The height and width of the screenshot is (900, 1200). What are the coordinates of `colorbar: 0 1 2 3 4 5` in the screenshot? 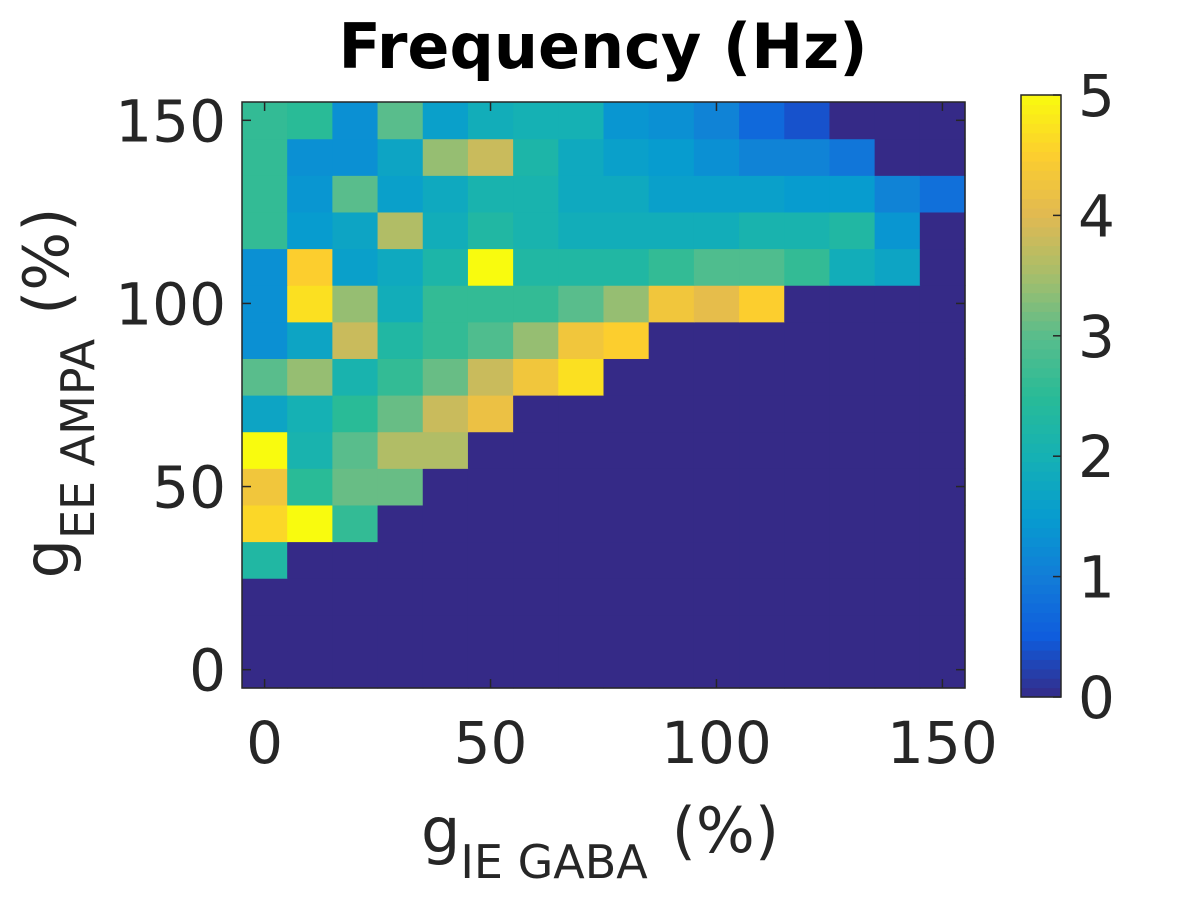 It's located at (1067, 397).